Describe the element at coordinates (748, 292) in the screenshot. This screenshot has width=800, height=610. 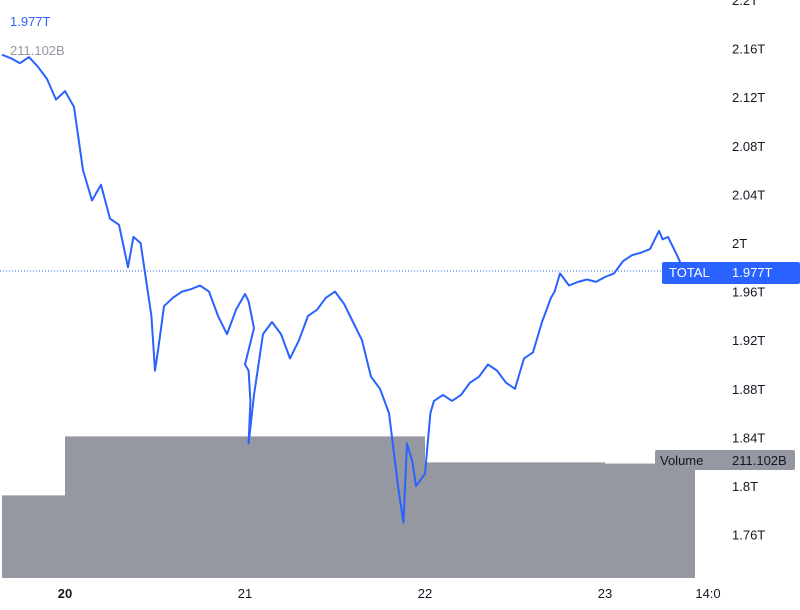
I see `y-tick-label: 1.96T` at that location.